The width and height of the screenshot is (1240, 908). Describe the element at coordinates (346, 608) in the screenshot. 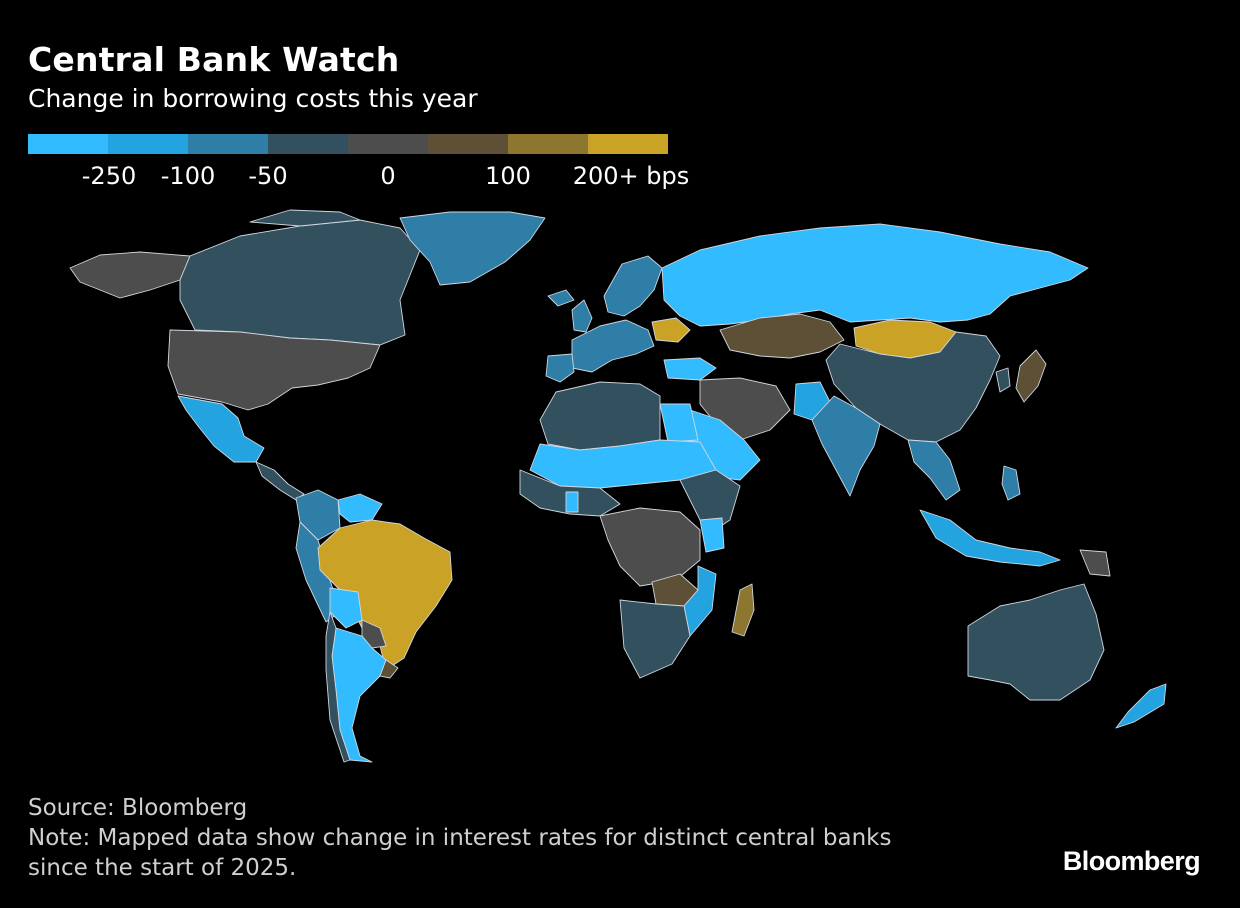

I see `region-bolivia` at that location.